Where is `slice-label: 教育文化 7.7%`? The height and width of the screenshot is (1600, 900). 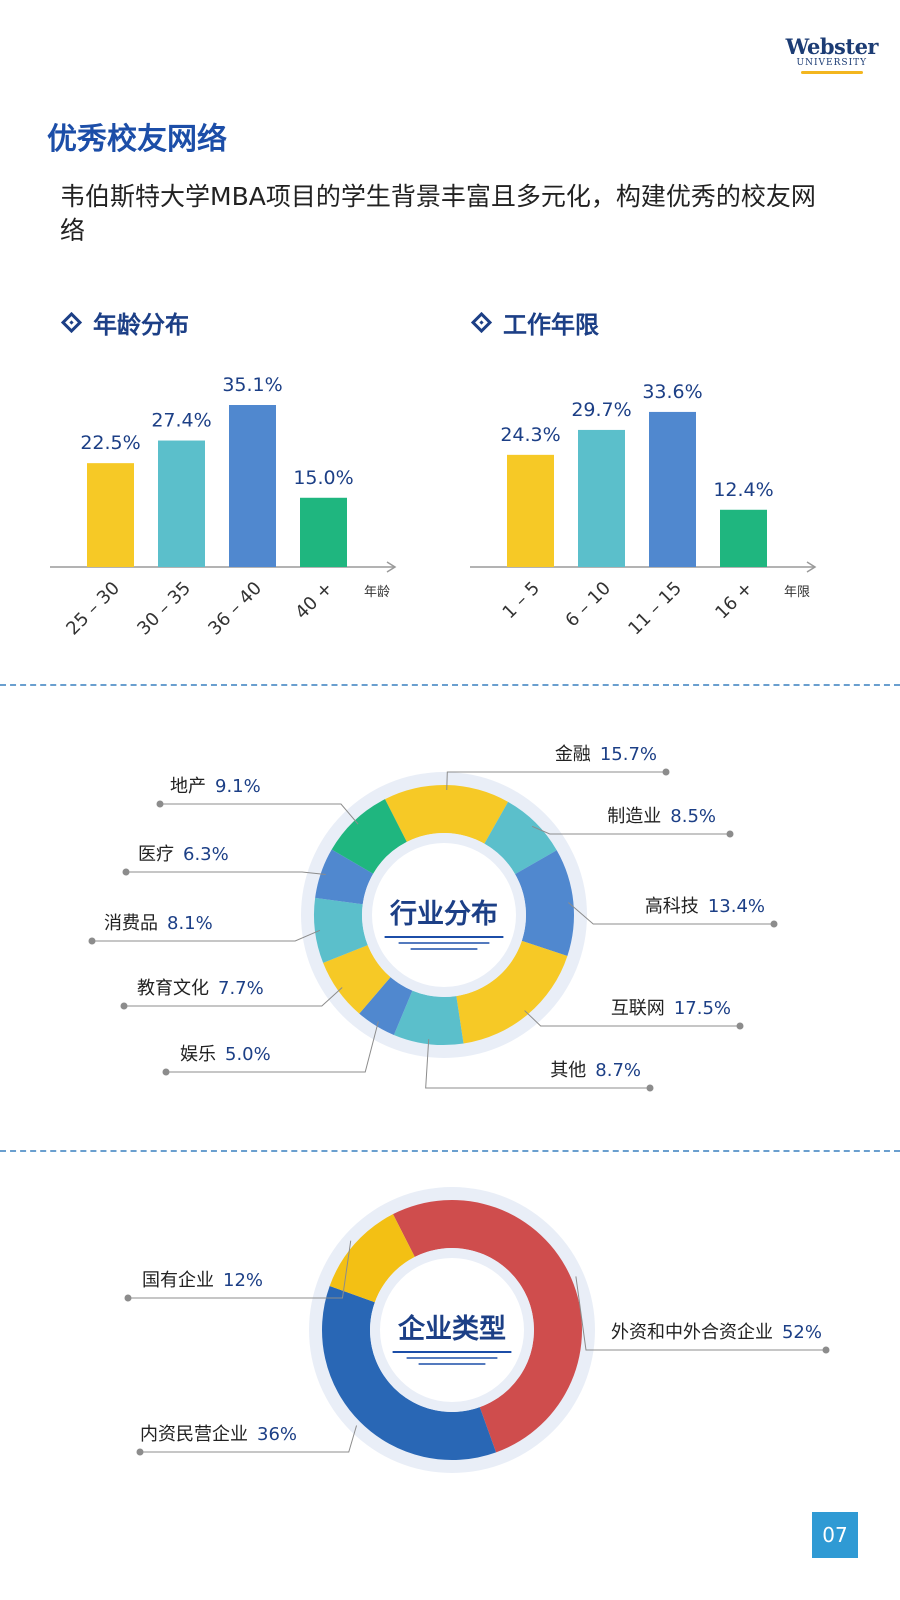 slice-label: 教育文化 7.7% is located at coordinates (200, 989).